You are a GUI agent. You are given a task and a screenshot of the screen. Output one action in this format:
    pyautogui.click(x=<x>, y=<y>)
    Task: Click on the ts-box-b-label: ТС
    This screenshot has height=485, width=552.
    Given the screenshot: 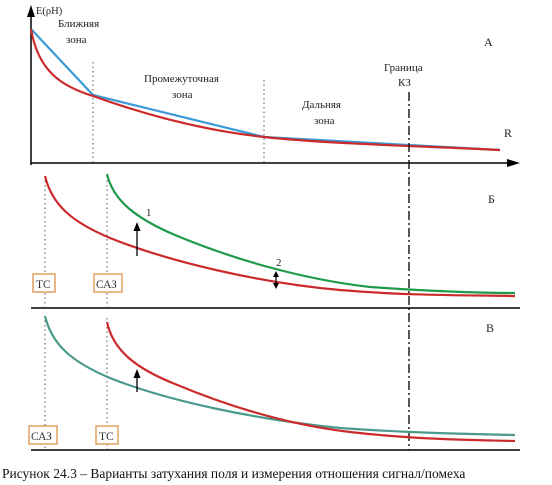 What is the action you would take?
    pyautogui.click(x=43, y=285)
    